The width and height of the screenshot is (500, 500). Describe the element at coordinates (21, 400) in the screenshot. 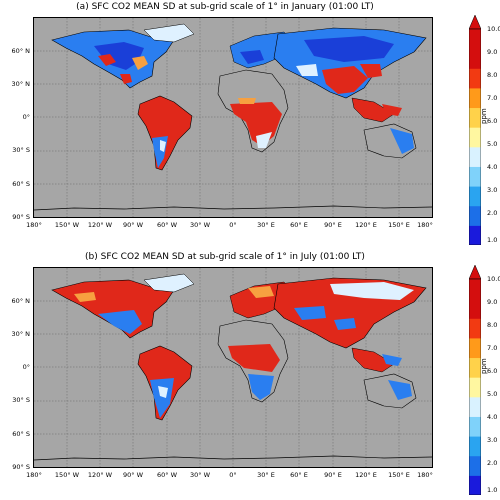

I see `lat-label: 30° S` at that location.